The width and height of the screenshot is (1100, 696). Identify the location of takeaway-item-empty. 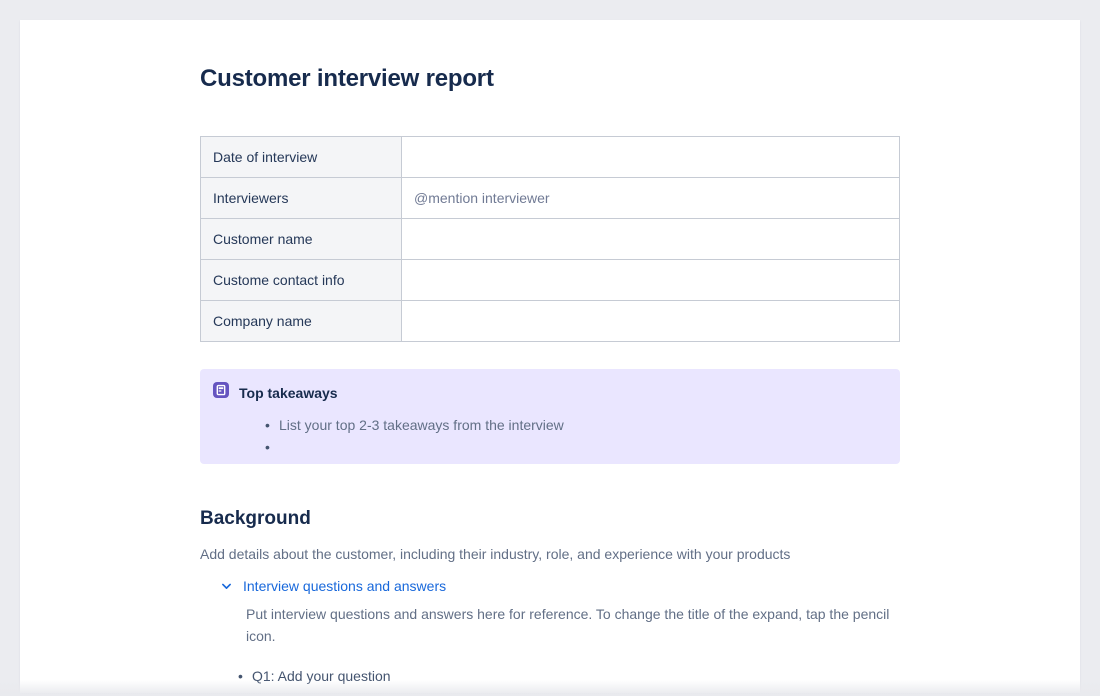
(574, 447).